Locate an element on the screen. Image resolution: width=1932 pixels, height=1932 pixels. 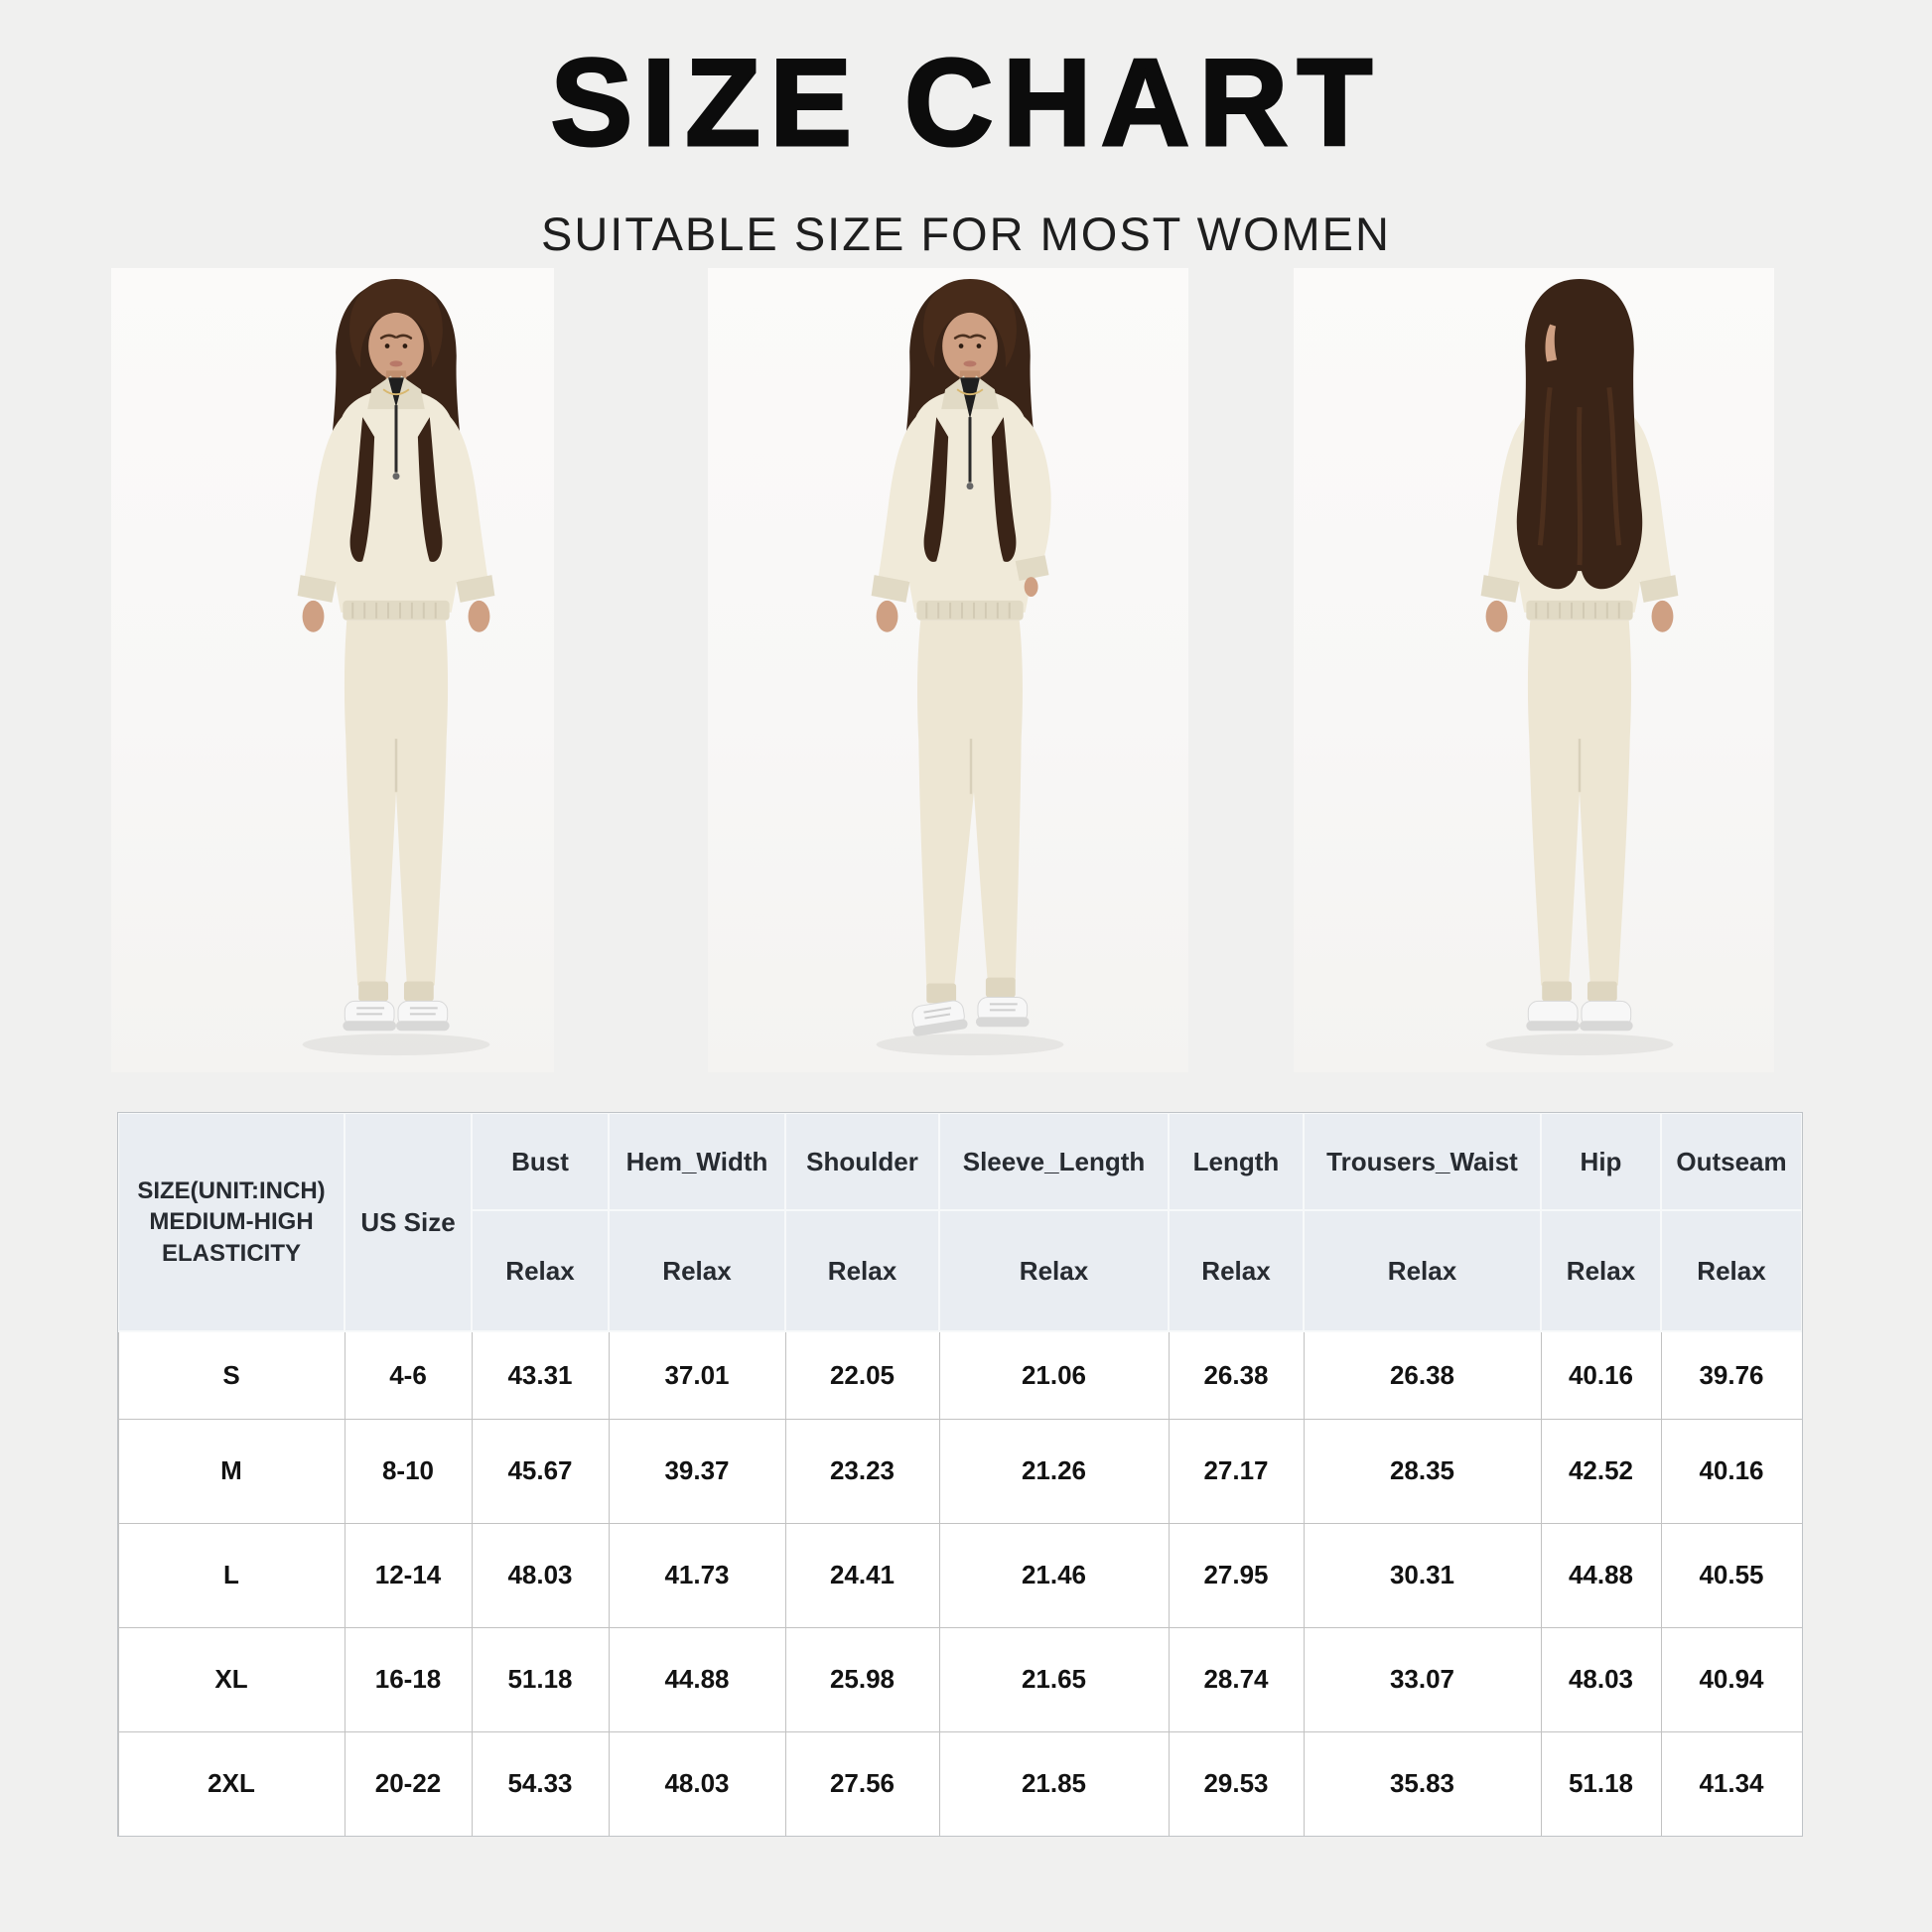
model-figure-three-quarter is located at coordinates (967, 667).